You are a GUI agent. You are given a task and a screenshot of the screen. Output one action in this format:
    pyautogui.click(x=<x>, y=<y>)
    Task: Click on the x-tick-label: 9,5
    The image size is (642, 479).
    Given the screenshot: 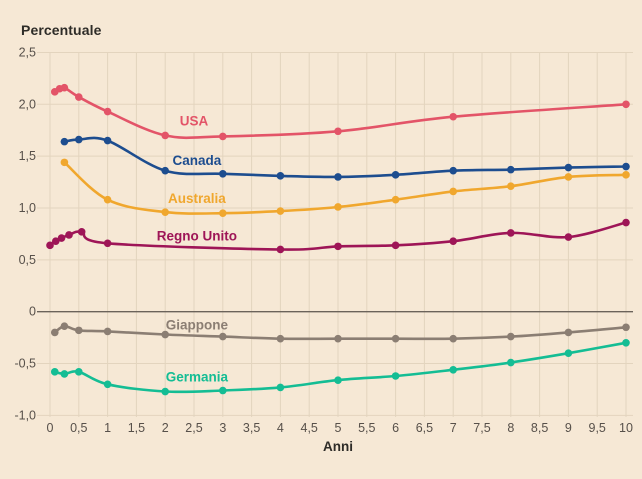 What is the action you would take?
    pyautogui.click(x=597, y=428)
    